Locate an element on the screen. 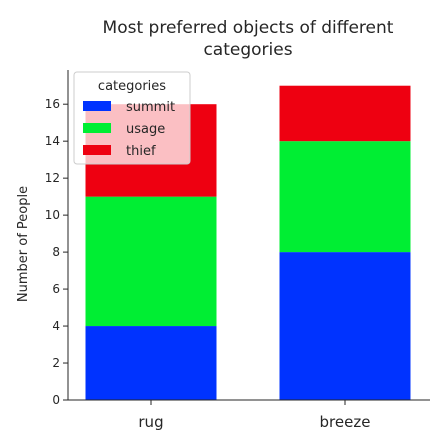  legend-label-summit: summit is located at coordinates (150, 107).